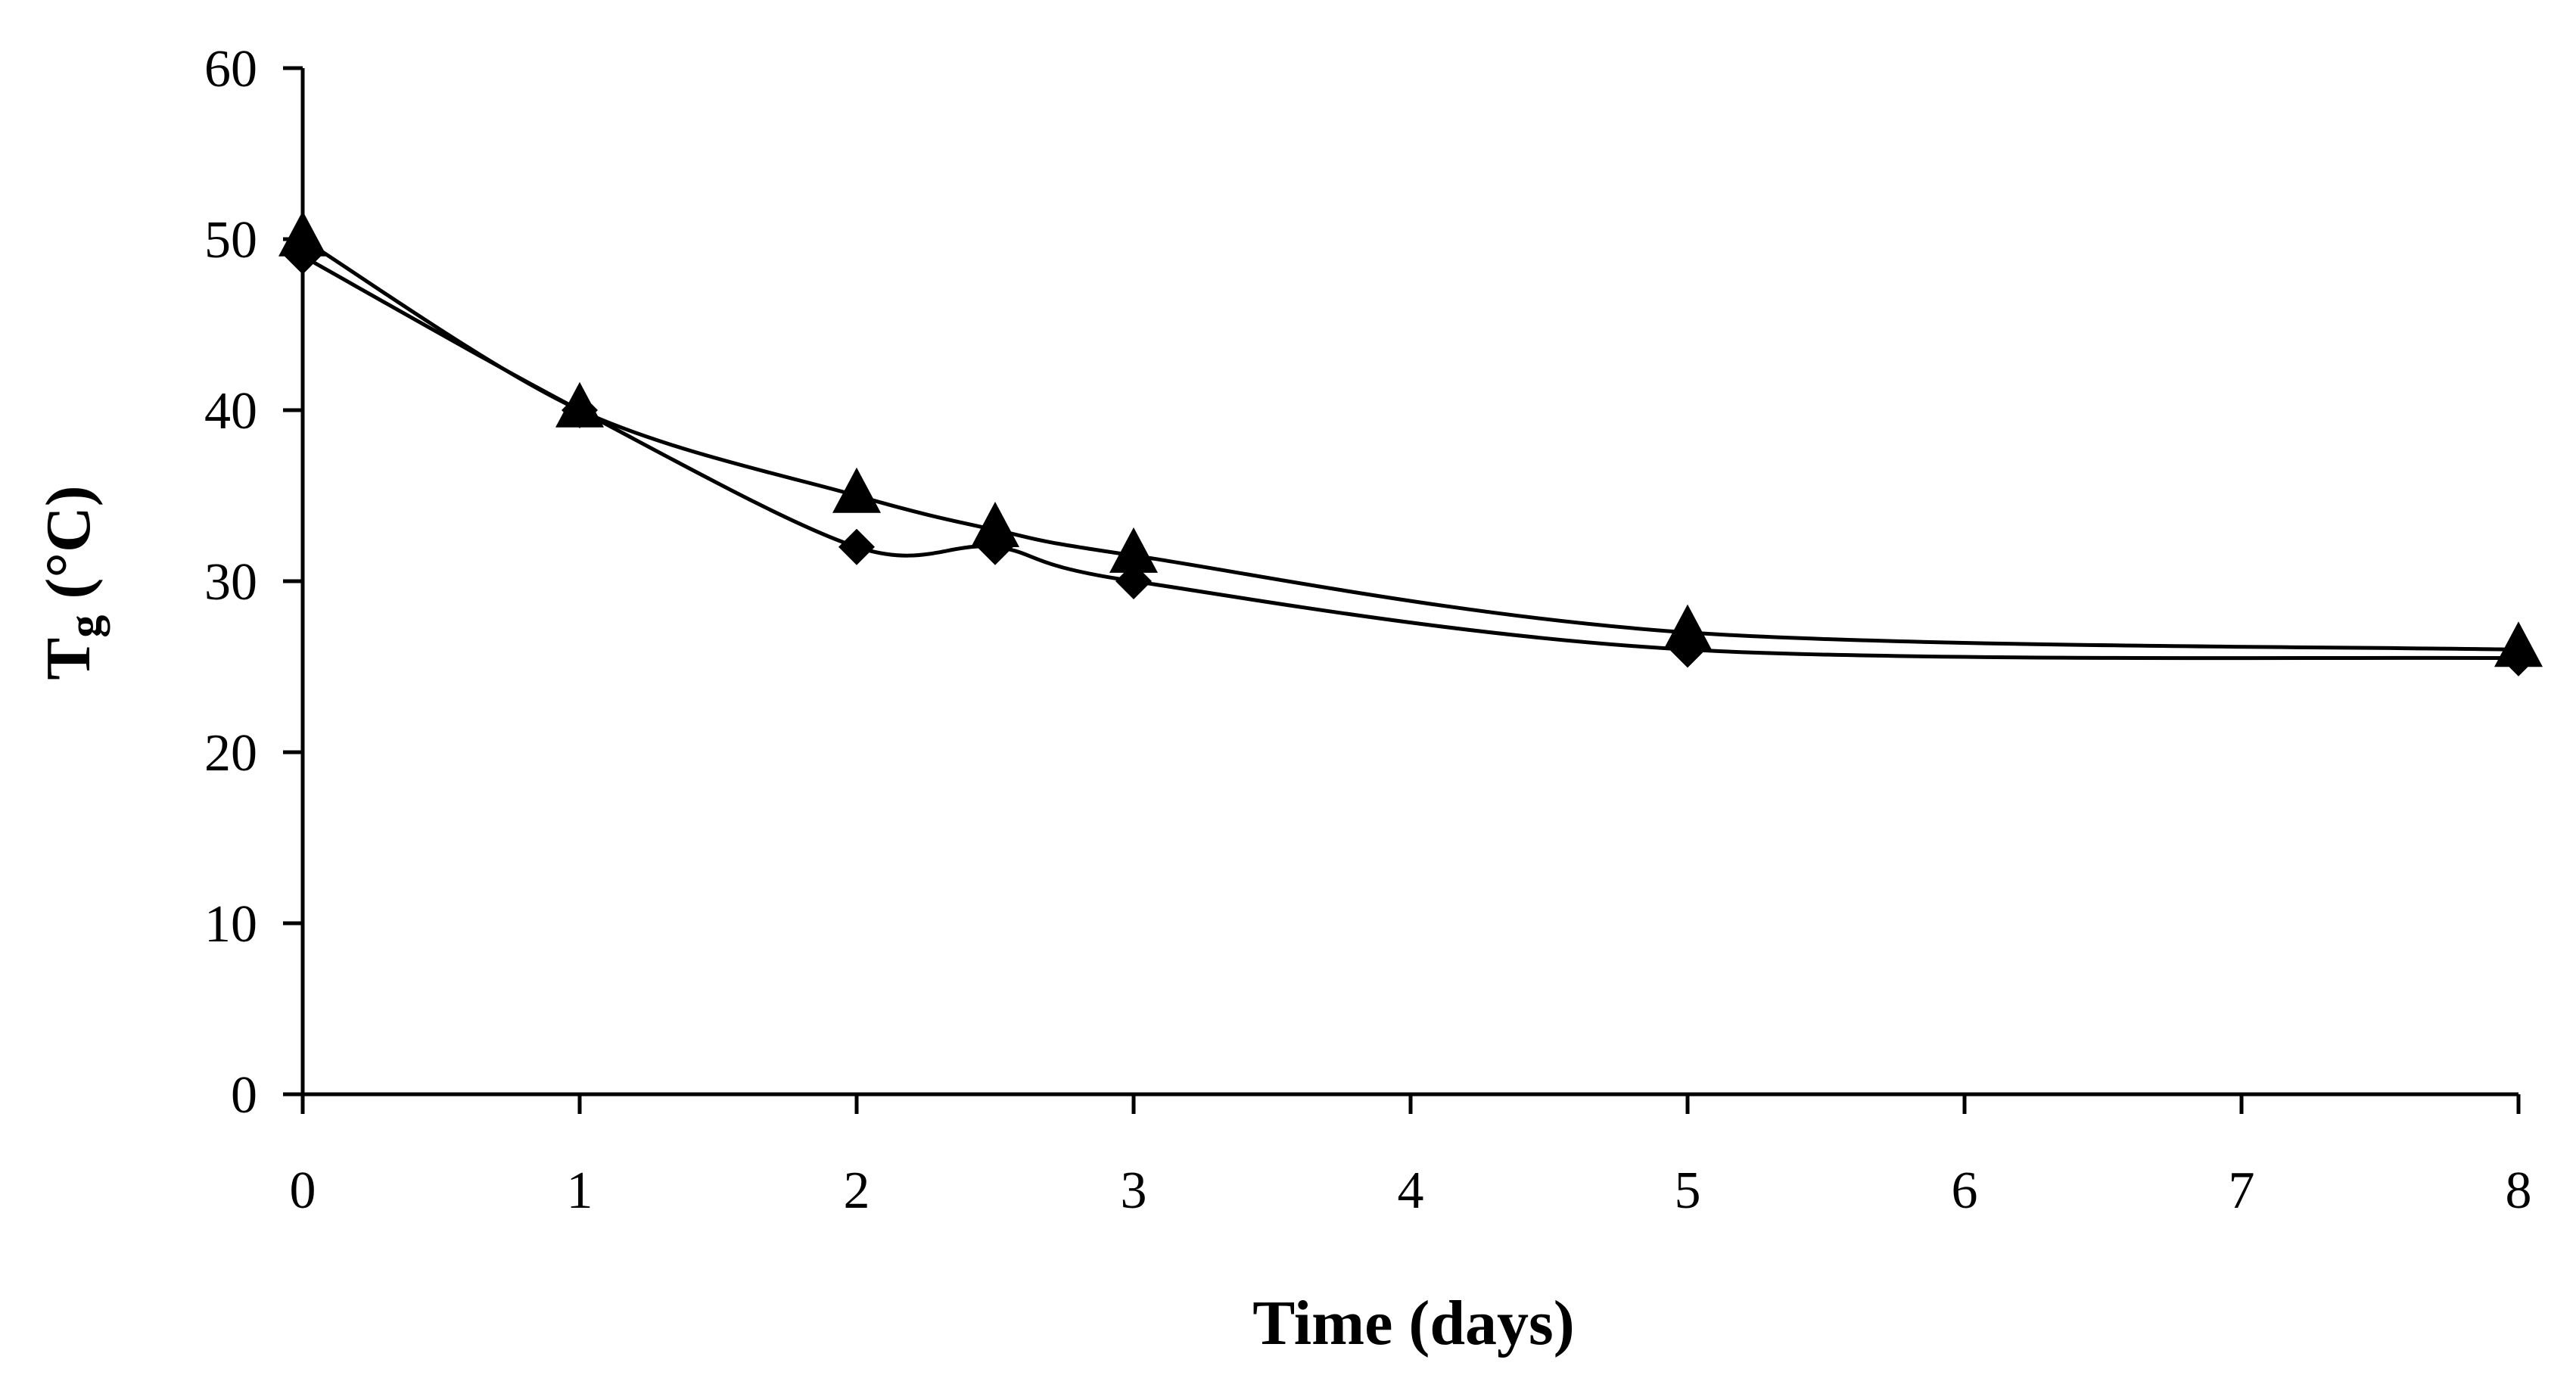 This screenshot has height=1400, width=2576. I want to click on y-axis-title: Tg (°C), so click(71, 583).